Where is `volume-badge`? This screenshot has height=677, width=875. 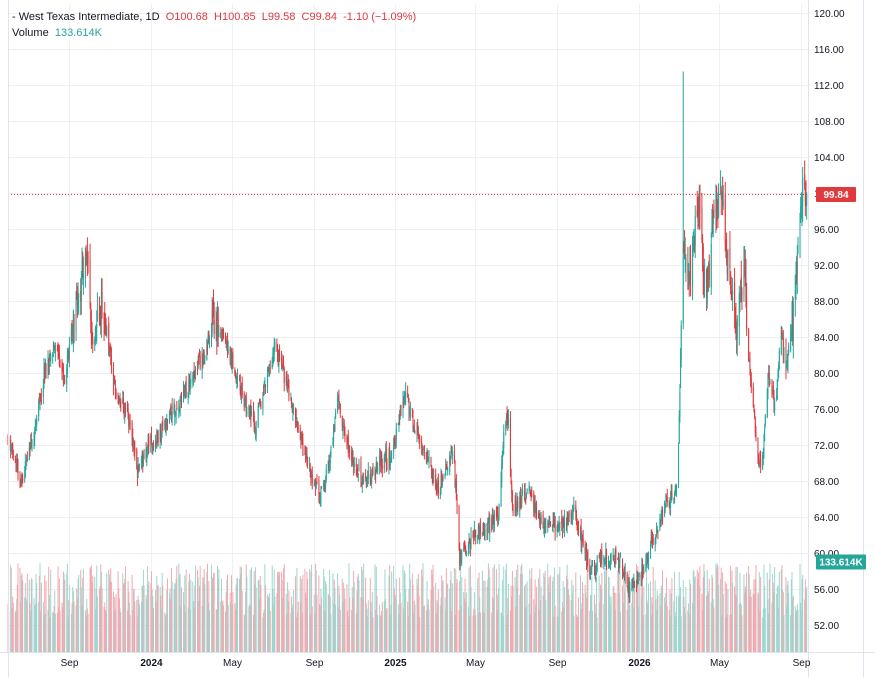
volume-badge is located at coordinates (841, 562).